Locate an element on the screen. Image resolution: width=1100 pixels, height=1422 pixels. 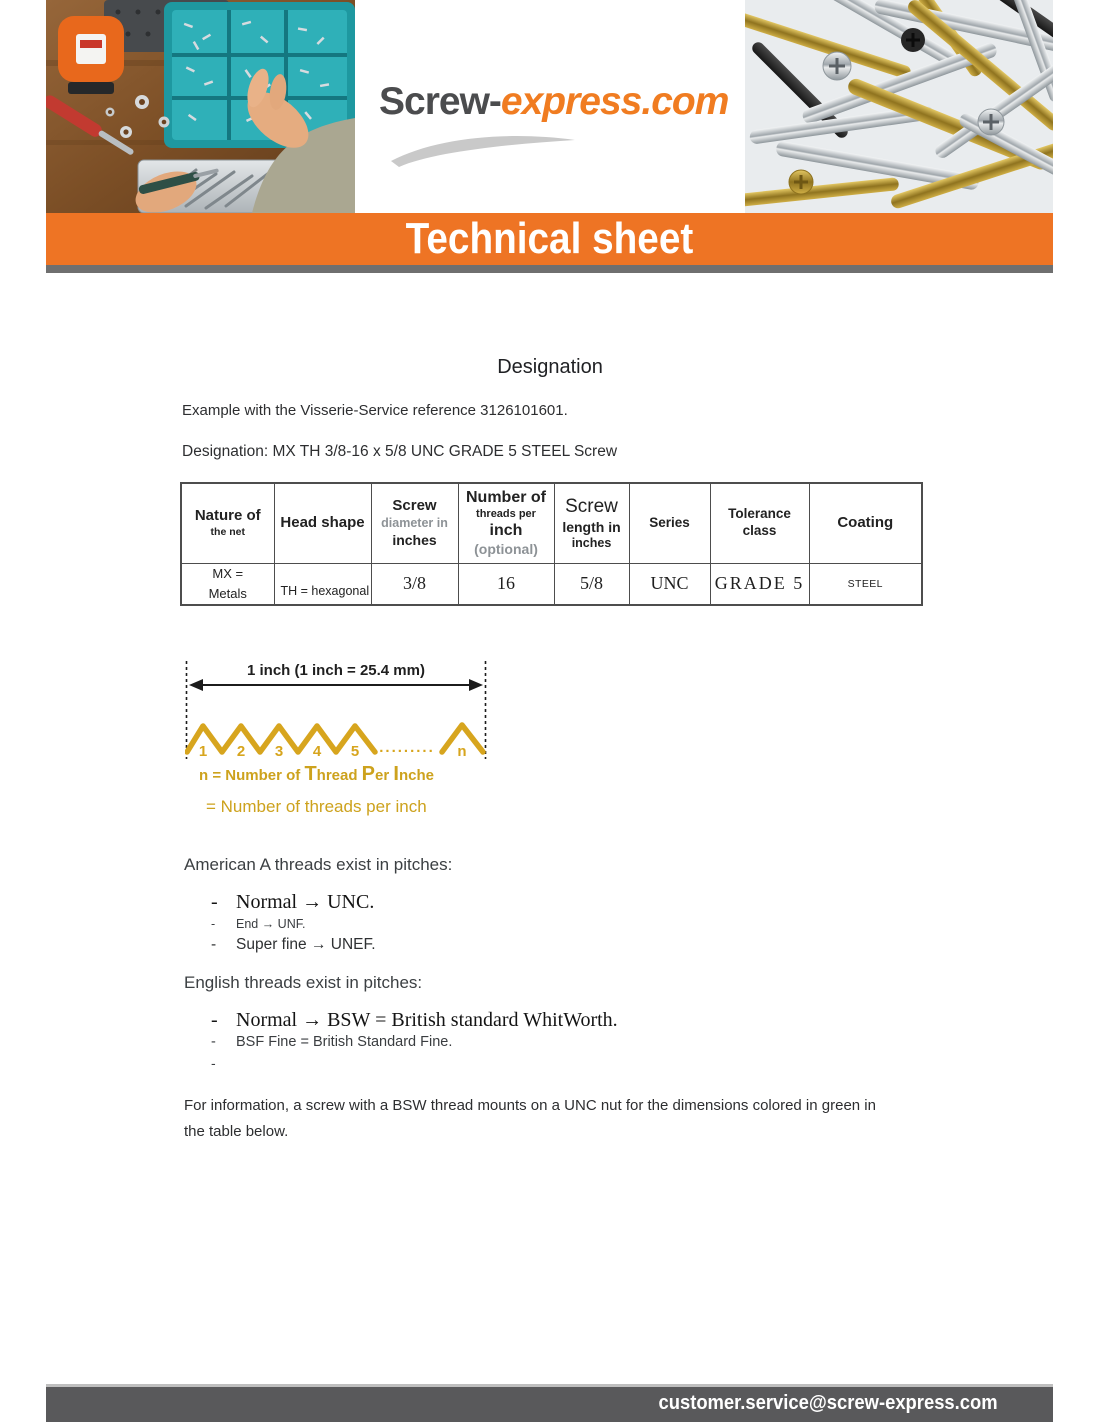
cell-line: Metals is located at coordinates (227, 593).